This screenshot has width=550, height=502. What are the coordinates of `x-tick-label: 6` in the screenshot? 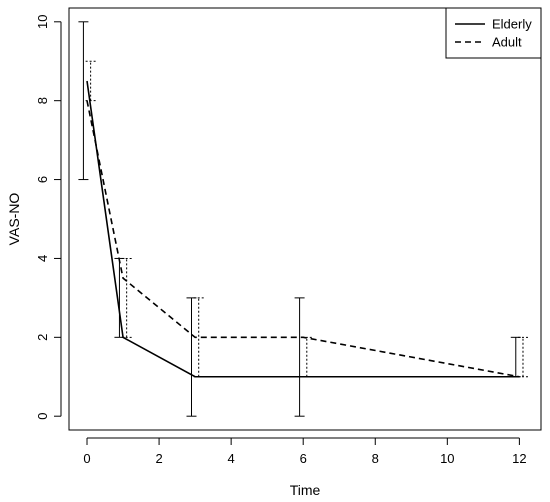 It's located at (303, 458).